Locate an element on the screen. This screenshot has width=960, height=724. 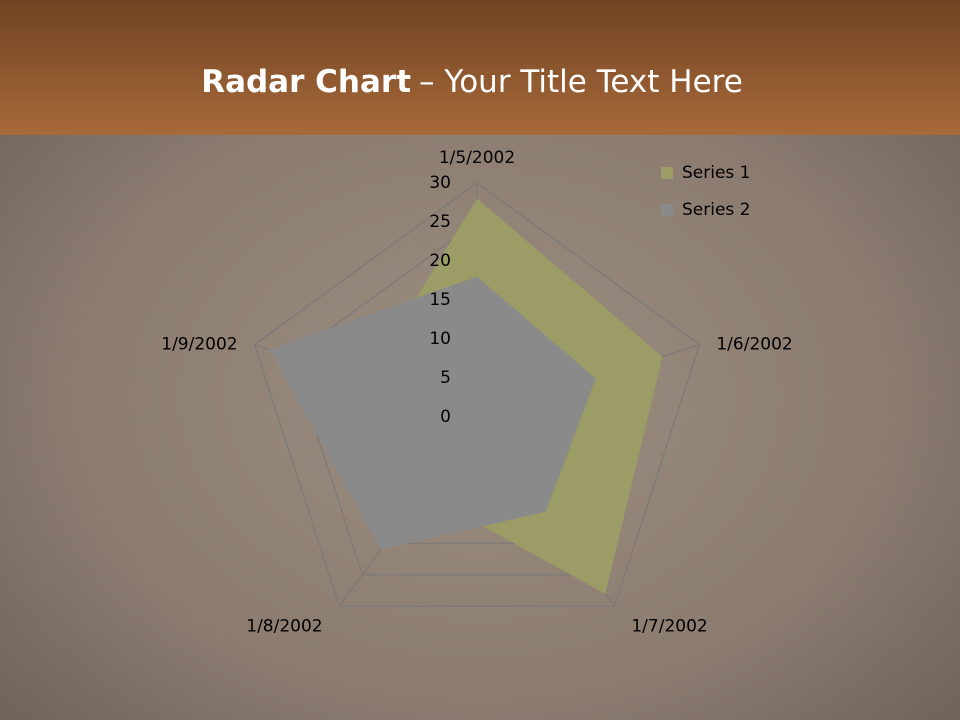
legend-label: Series 1 is located at coordinates (716, 173).